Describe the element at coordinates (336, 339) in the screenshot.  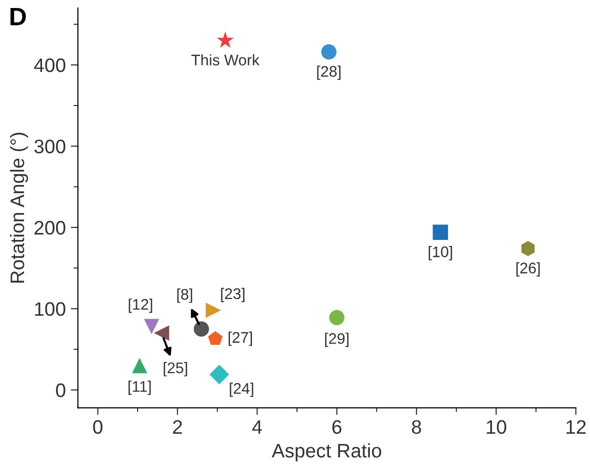
I see `series-label: [29]` at that location.